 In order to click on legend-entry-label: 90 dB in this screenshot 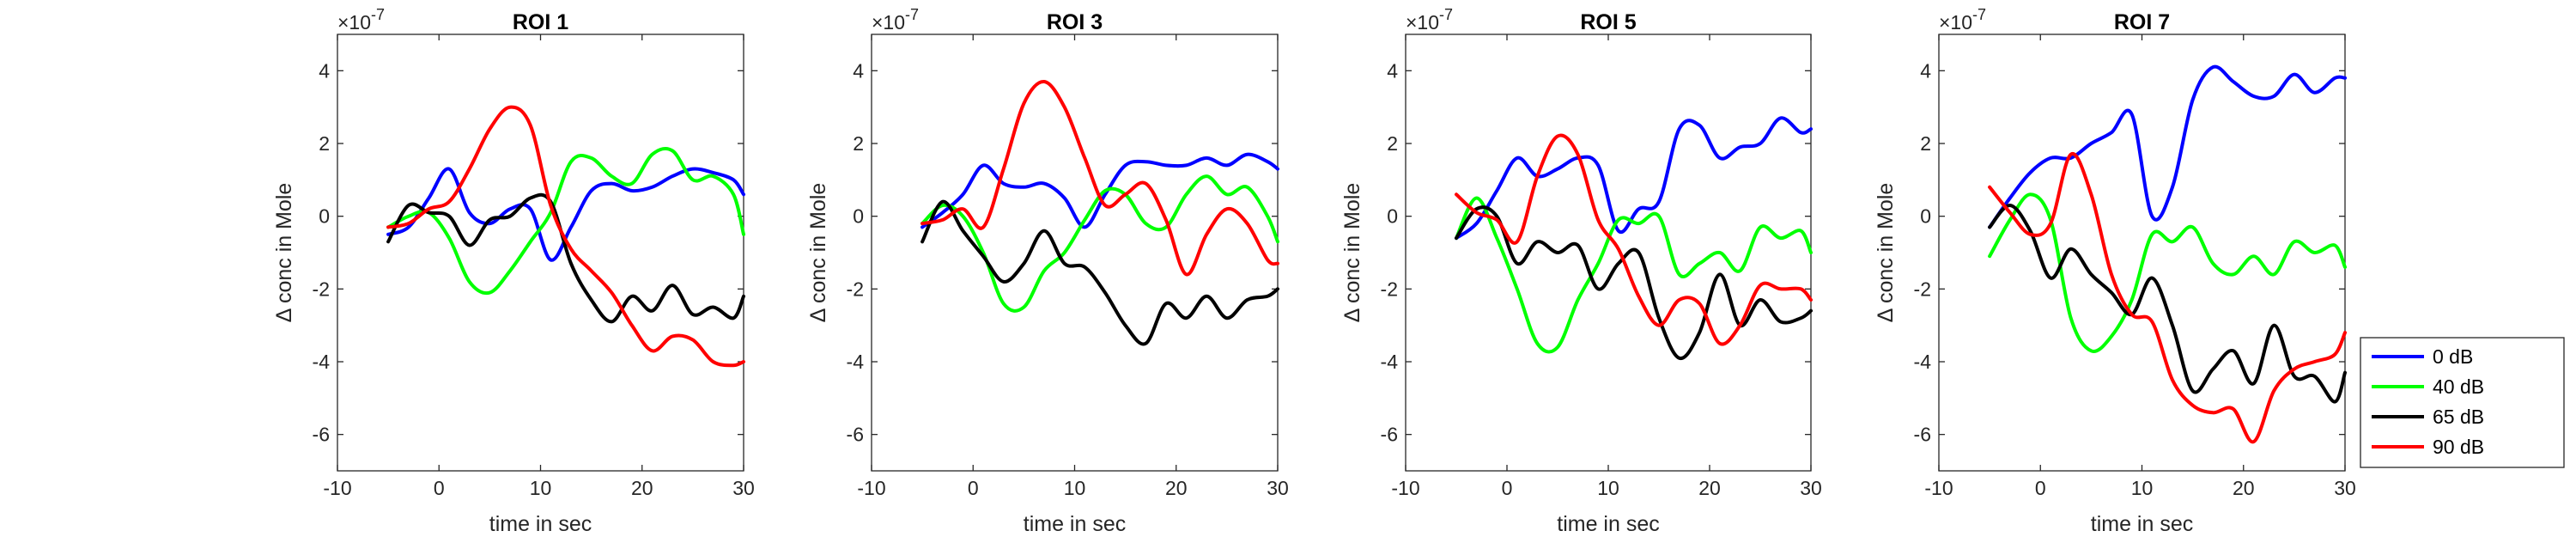, I will do `click(2458, 447)`.